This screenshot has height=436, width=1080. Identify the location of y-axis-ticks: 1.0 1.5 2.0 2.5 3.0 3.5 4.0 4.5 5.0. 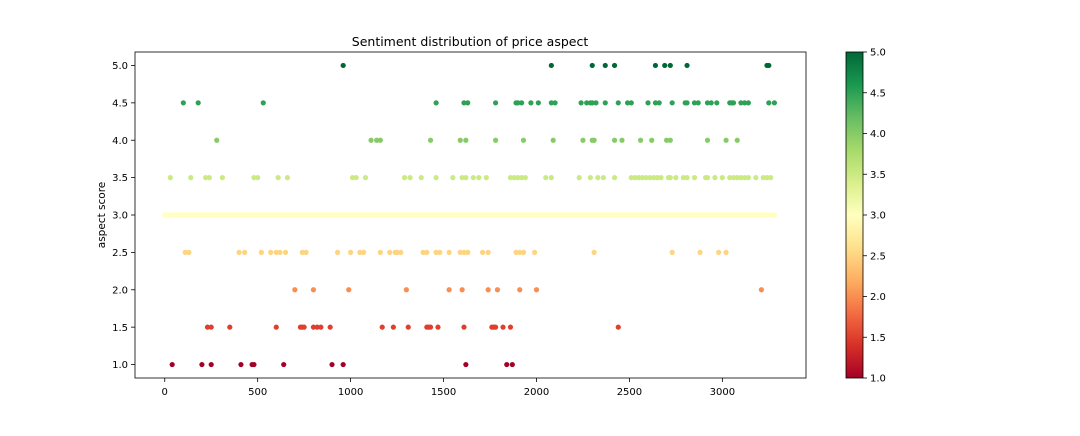
(123, 216).